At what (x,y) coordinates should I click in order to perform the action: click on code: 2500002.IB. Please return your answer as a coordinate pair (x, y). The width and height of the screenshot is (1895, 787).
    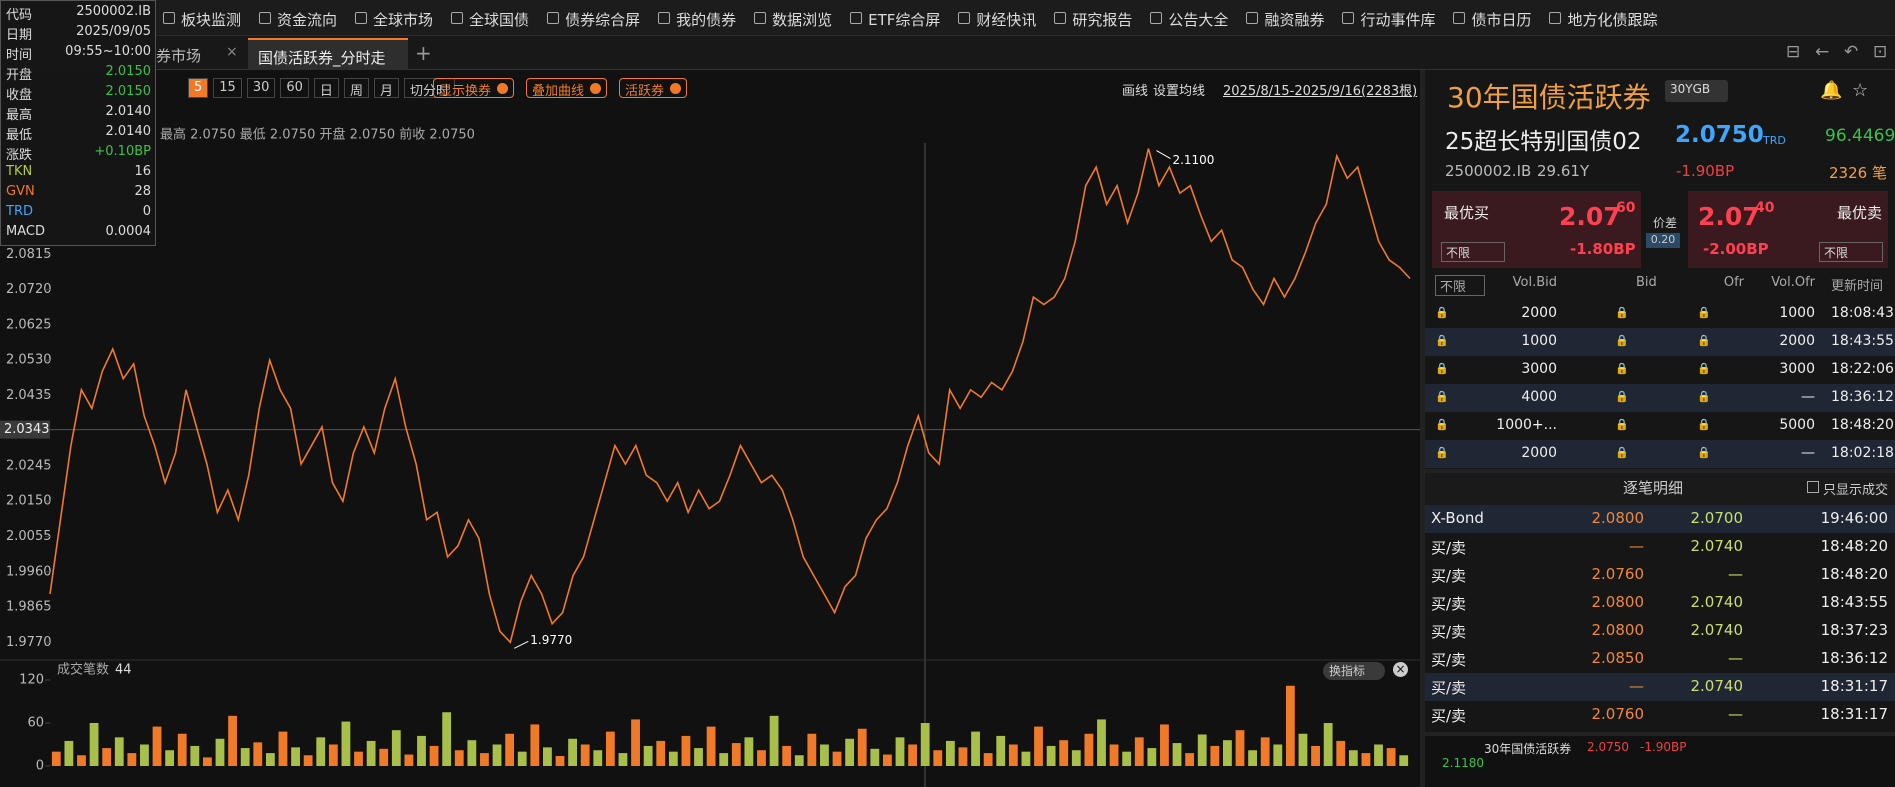
    Looking at the image, I should click on (1488, 171).